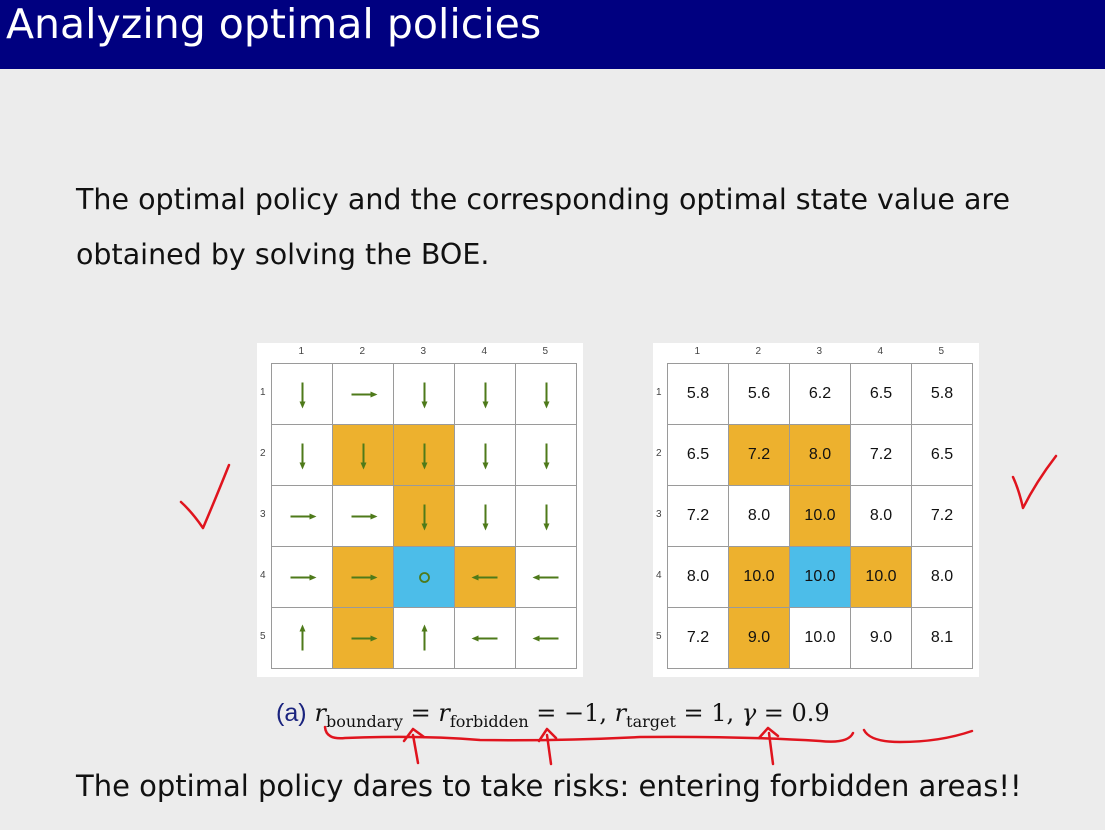 Image resolution: width=1105 pixels, height=830 pixels. What do you see at coordinates (659, 514) in the screenshot?
I see `row-number: 3` at bounding box center [659, 514].